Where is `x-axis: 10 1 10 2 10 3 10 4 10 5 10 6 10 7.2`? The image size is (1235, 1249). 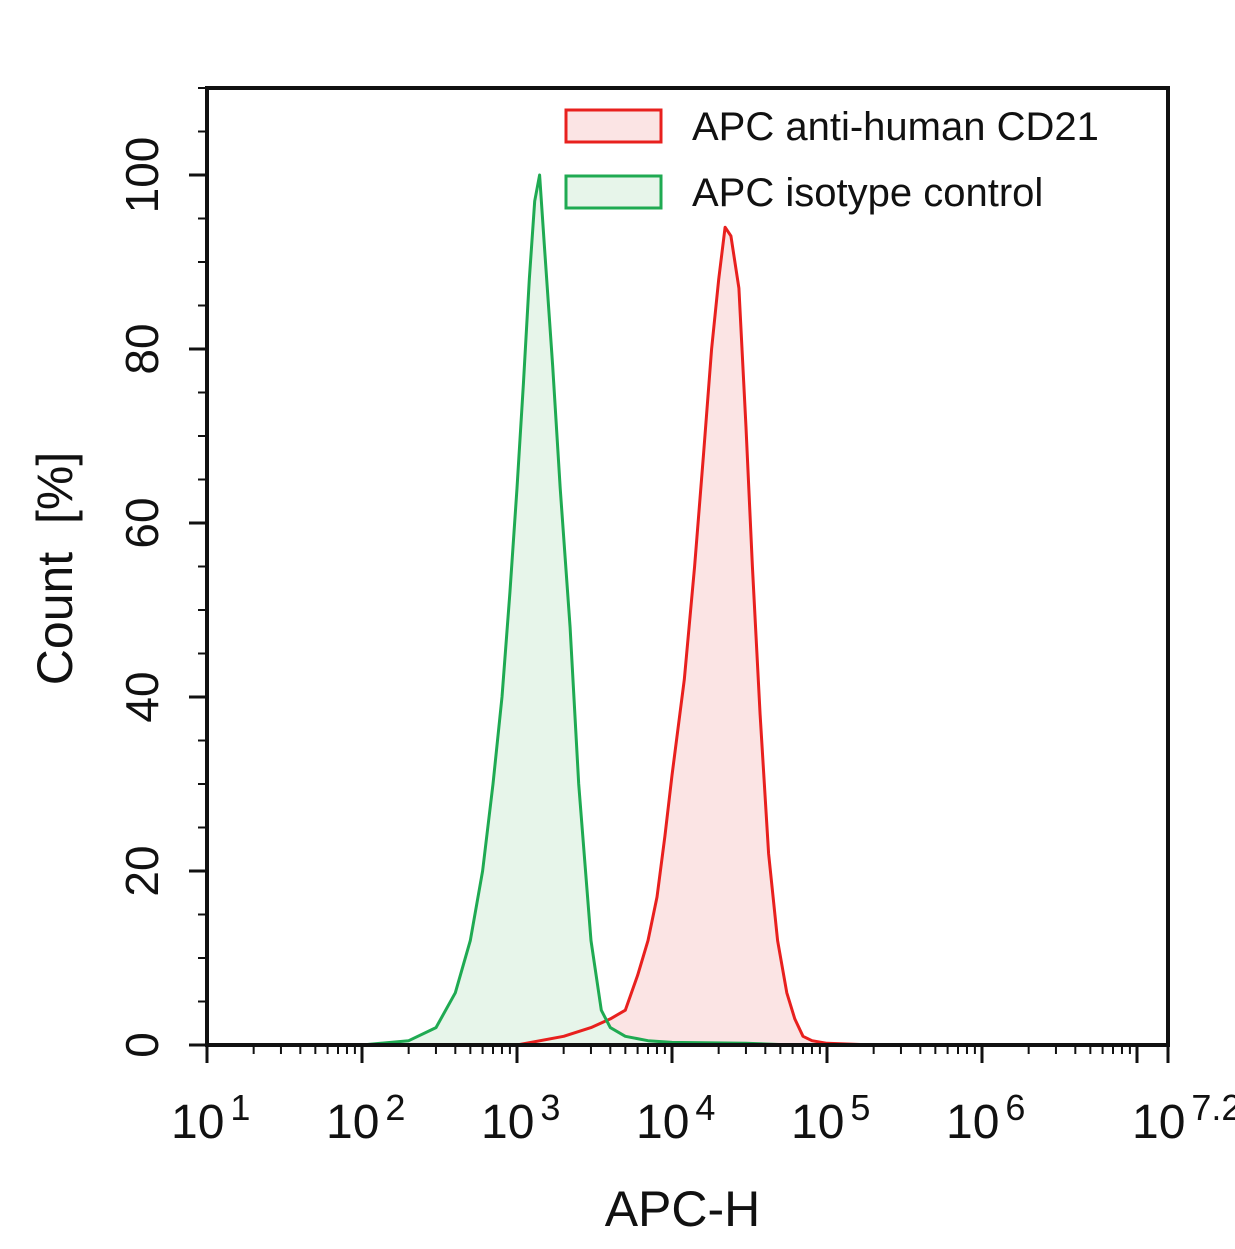
x-axis: 10 1 10 2 10 3 10 4 10 5 10 6 10 7.2 is located at coordinates (703, 1097).